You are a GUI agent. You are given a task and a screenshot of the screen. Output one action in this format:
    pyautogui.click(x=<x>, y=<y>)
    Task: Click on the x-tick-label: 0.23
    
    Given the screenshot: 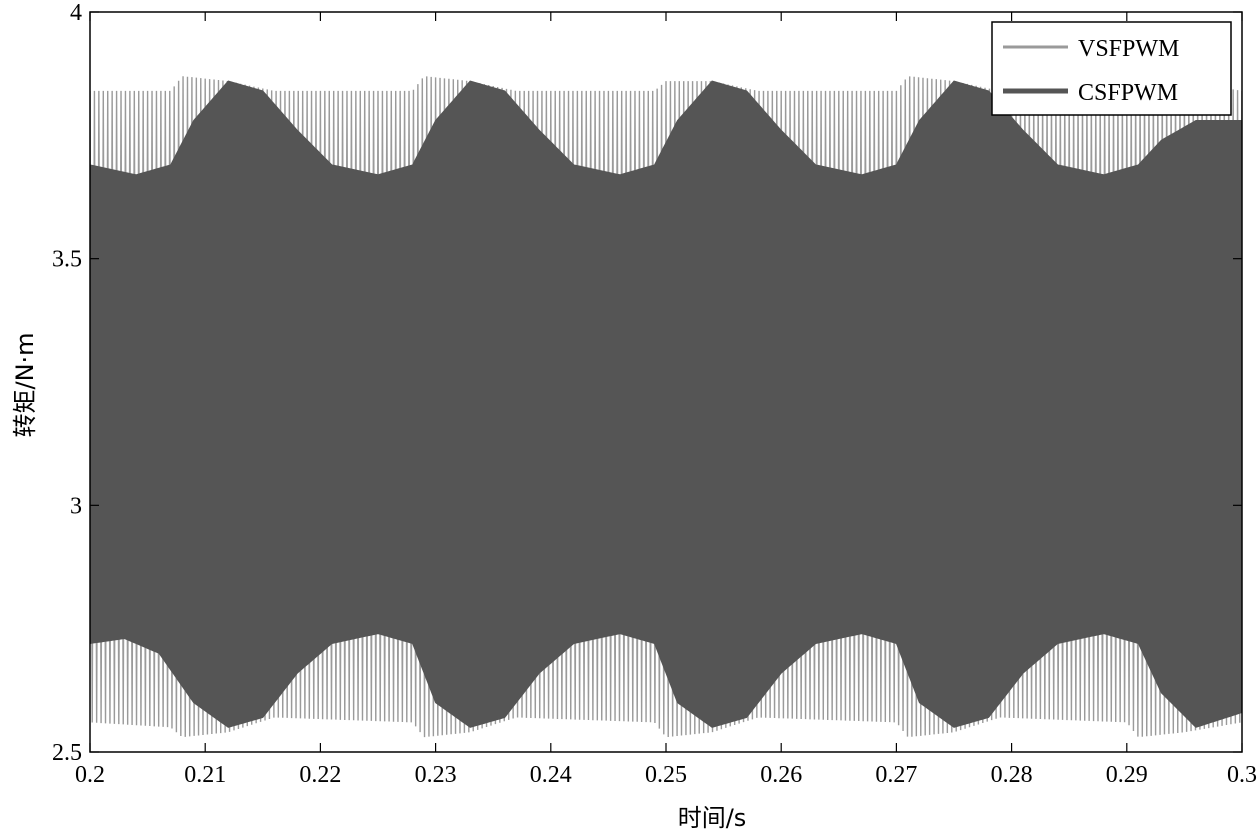 What is the action you would take?
    pyautogui.click(x=436, y=775)
    